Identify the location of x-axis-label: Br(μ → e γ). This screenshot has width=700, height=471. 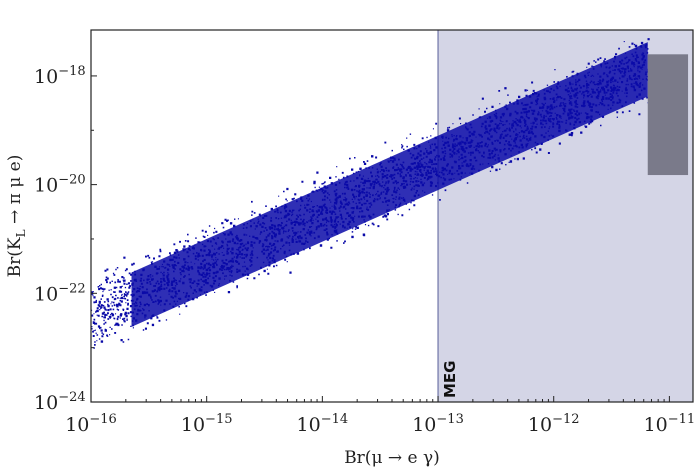
(392, 458).